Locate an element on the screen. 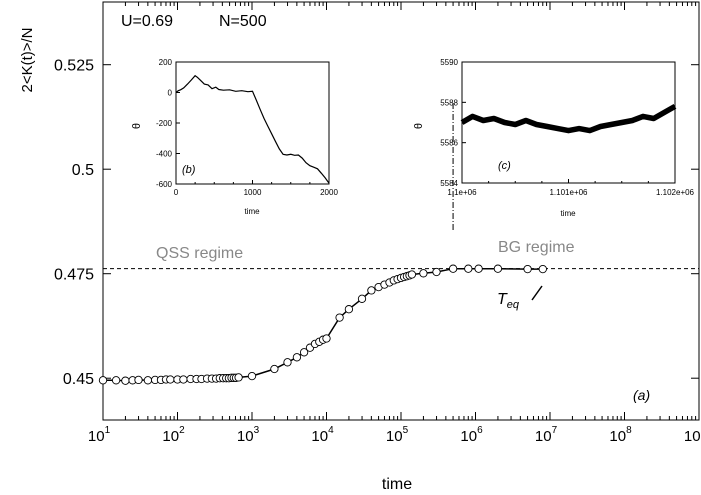  inset-b-y-tick-label: -600 is located at coordinates (164, 184).